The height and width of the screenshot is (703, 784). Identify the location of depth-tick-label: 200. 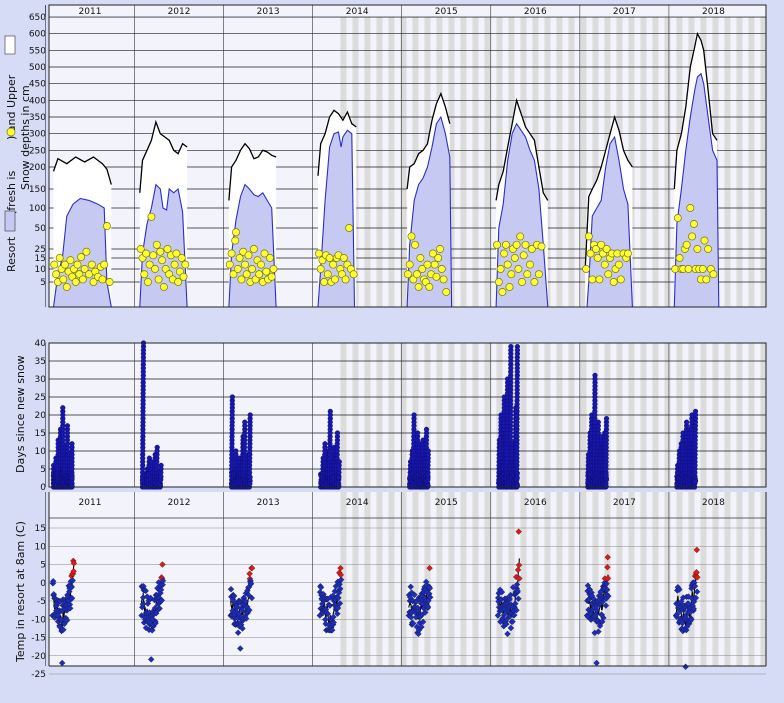
(37, 168).